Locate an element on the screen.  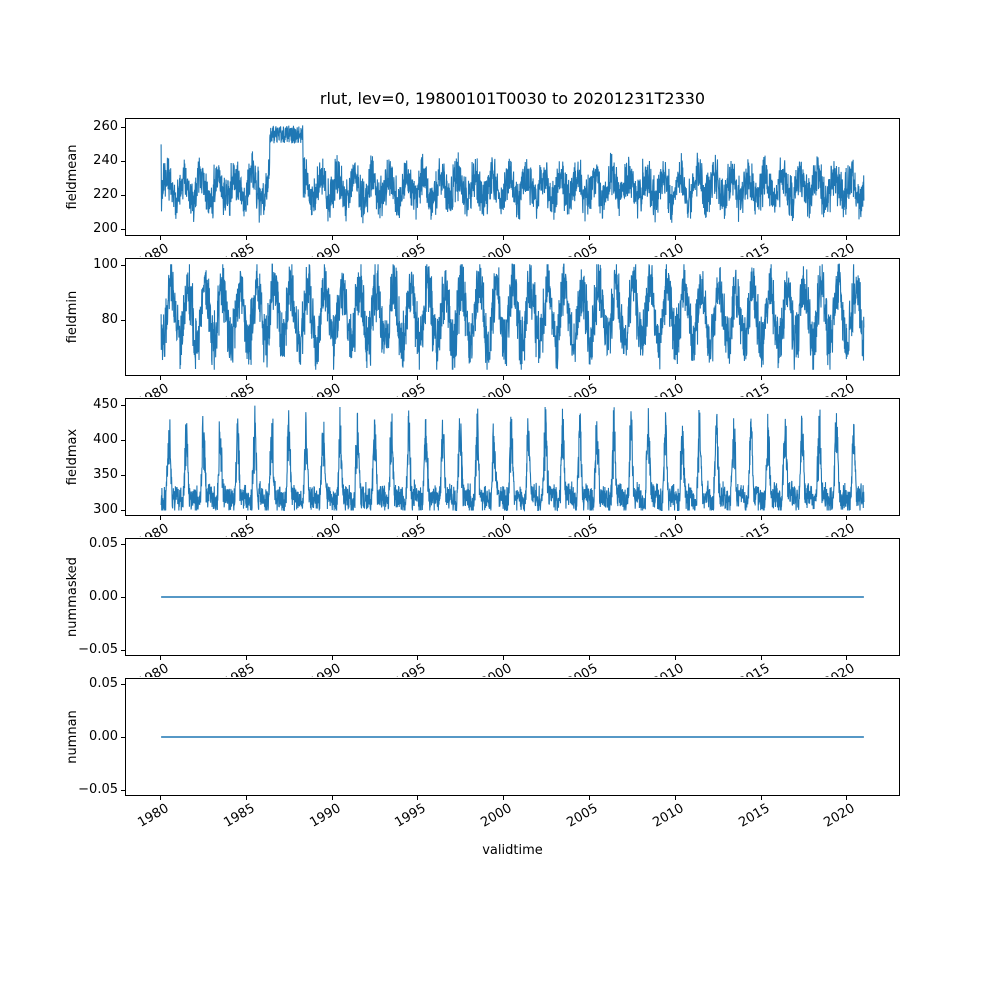
x-axis-label: validtime is located at coordinates (512, 850).